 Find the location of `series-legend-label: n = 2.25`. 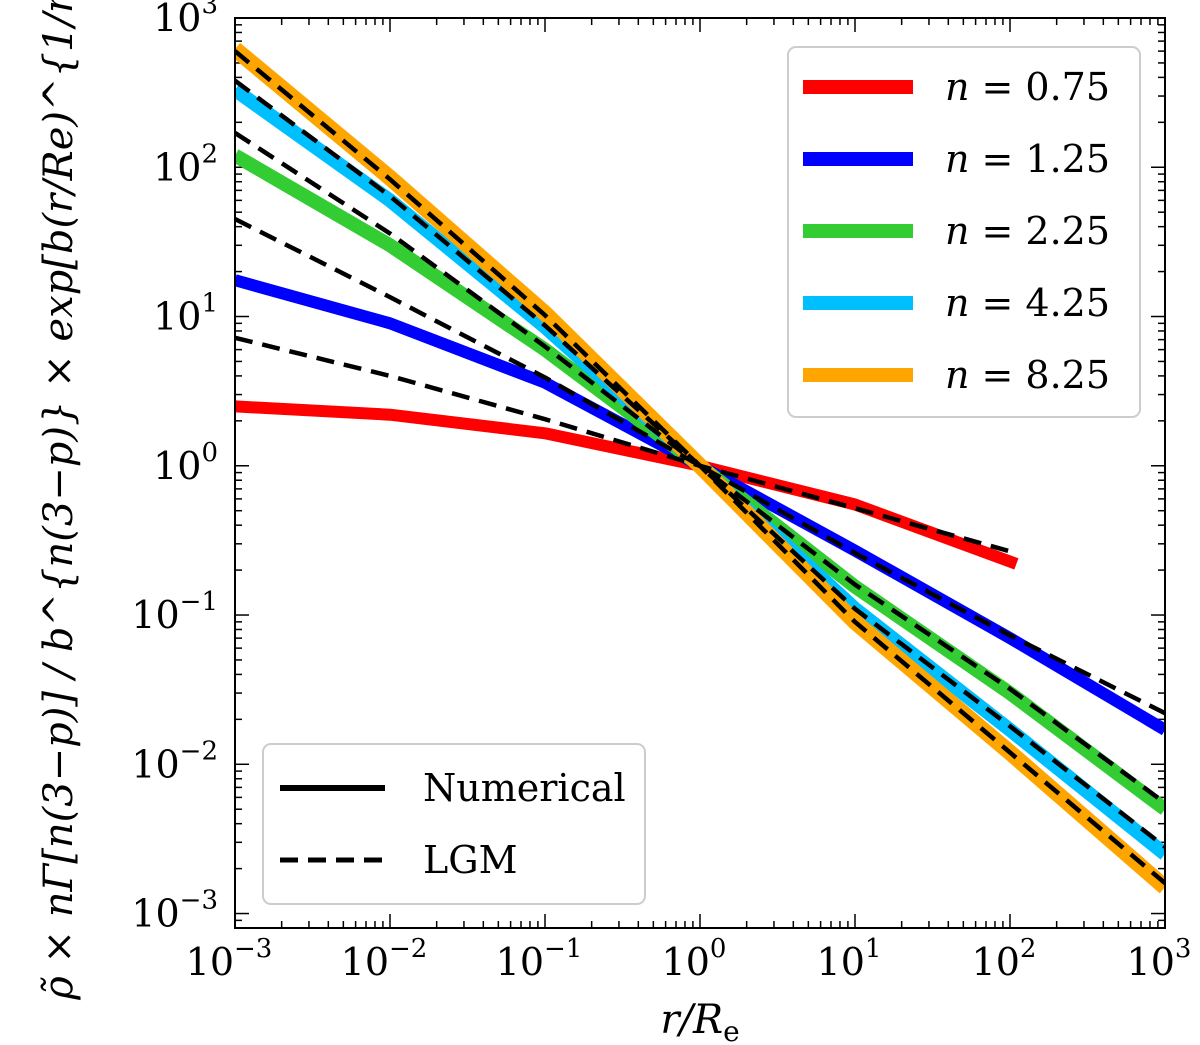

series-legend-label: n = 2.25 is located at coordinates (1027, 231).